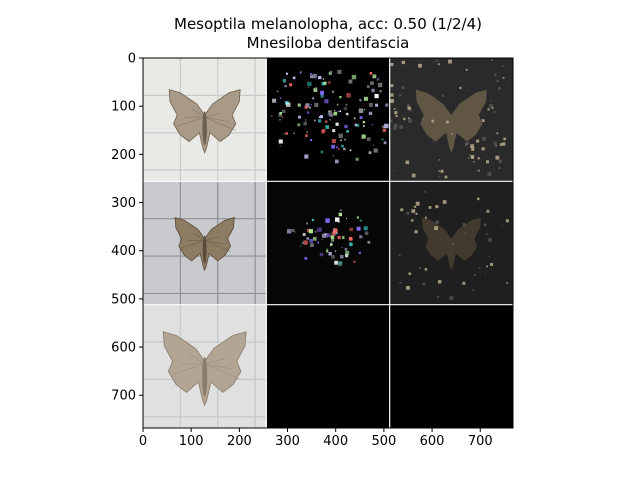 Image resolution: width=640 pixels, height=480 pixels. I want to click on x-tick-label: 700, so click(480, 441).